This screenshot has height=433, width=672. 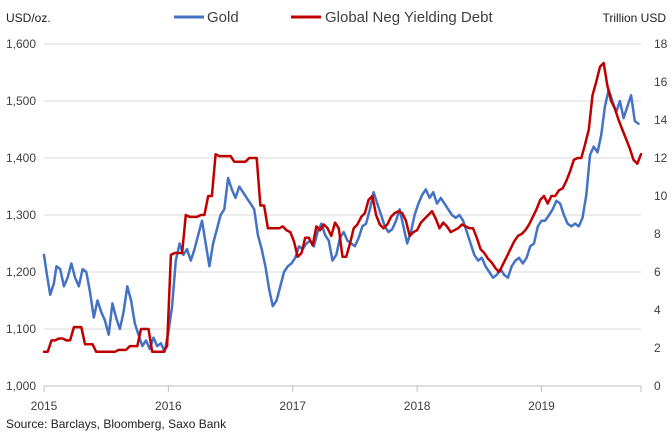 I want to click on left-tick-label: 1,500, so click(x=21, y=101).